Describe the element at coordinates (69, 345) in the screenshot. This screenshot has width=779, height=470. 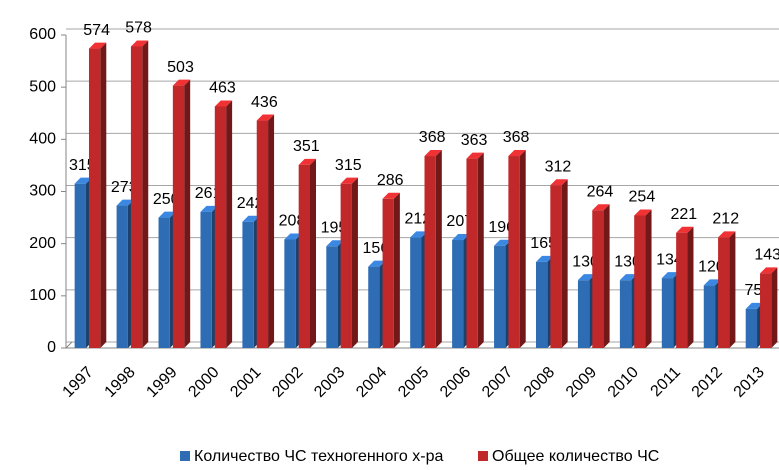
I see `floor` at that location.